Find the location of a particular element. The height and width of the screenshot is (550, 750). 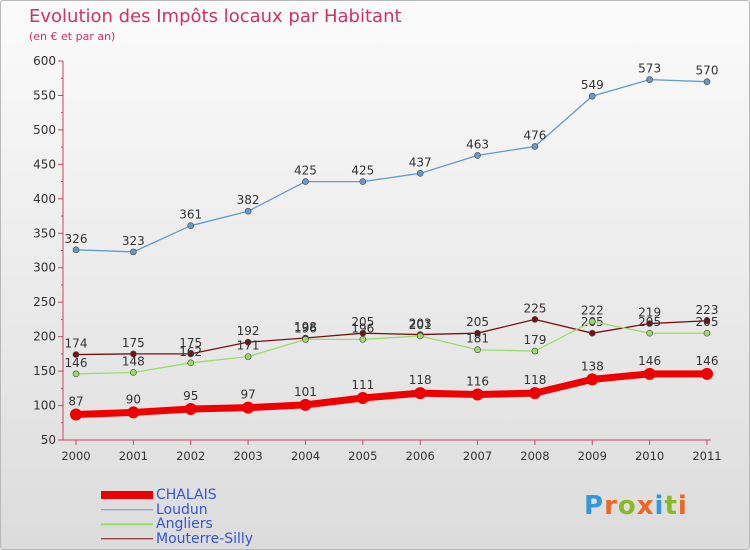

x-tick-label: 2004 is located at coordinates (305, 456).